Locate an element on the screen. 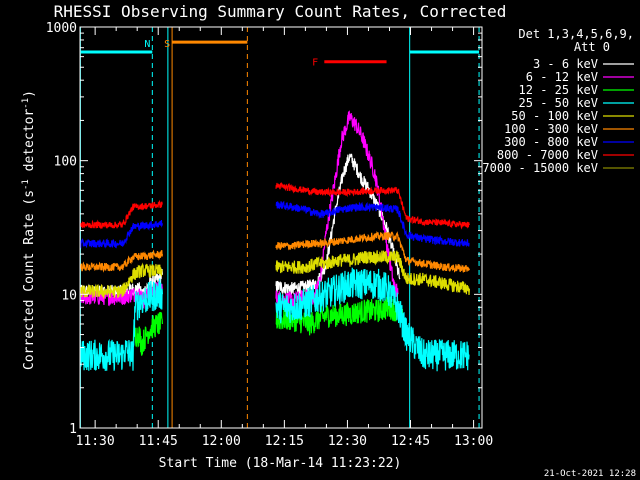 The height and width of the screenshot is (480, 640). legend-label-3: 25 - 50 keV is located at coordinates (558, 103).